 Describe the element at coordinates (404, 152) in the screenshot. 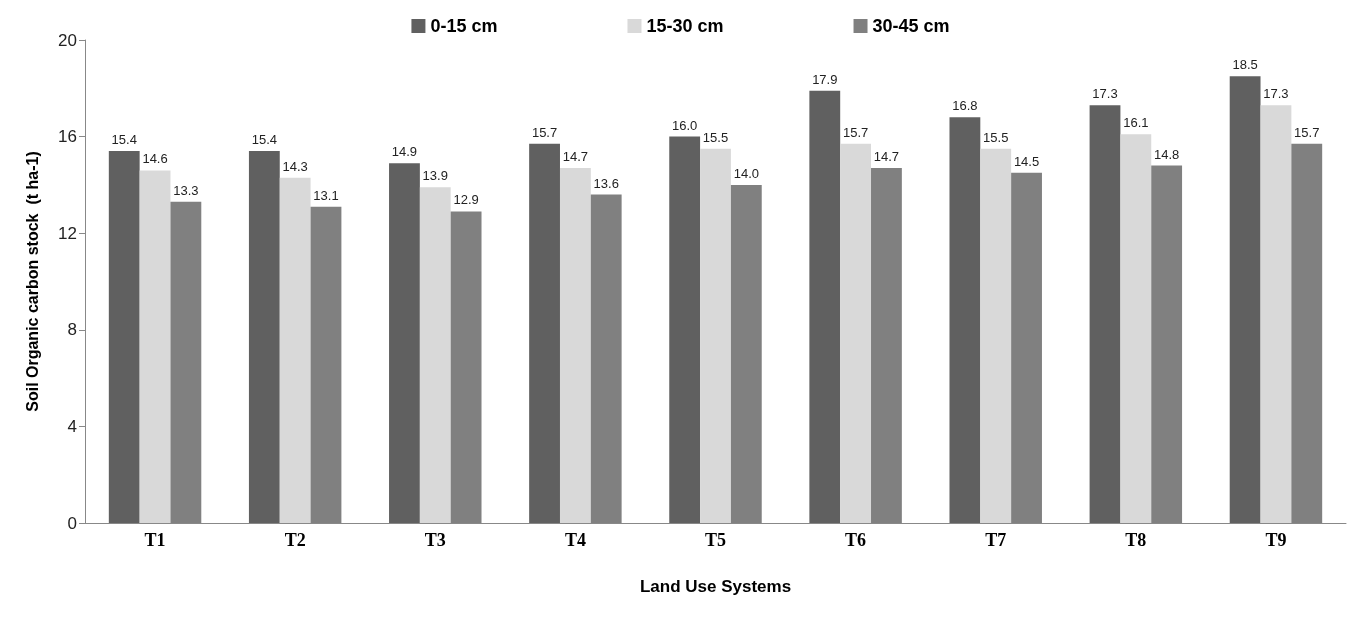

I see `data-label: 14.9` at that location.